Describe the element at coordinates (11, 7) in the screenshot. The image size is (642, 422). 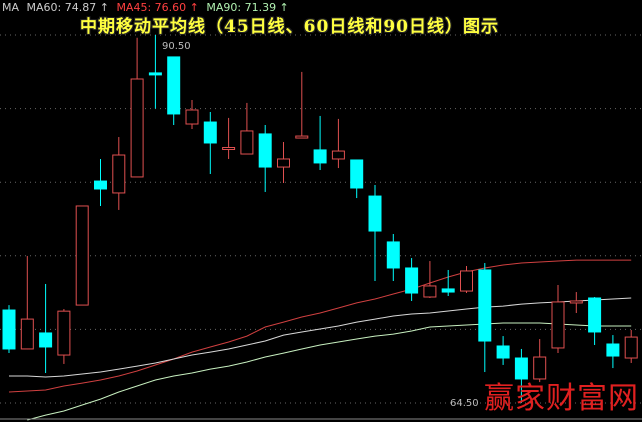
I see `legend-ma-label: MA` at that location.